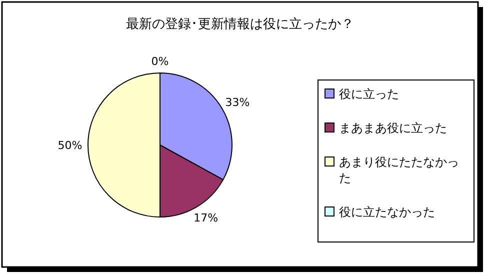 Image resolution: width=488 pixels, height=277 pixels. Describe the element at coordinates (237, 103) in the screenshot. I see `data-label: 33%` at that location.